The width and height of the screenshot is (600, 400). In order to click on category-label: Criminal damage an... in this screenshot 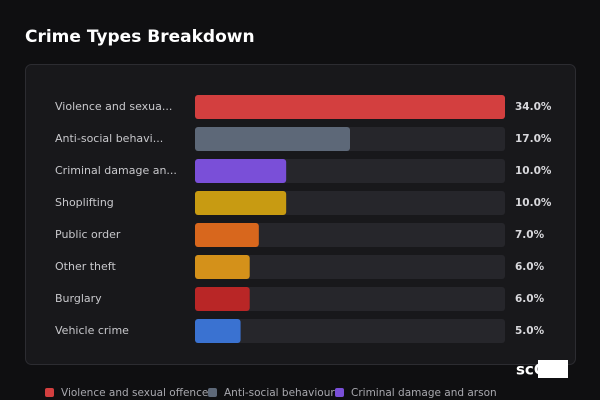, I will do `click(116, 170)`.